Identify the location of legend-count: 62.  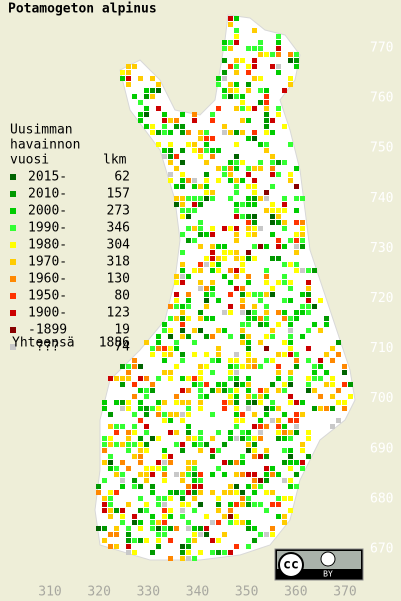
(122, 177).